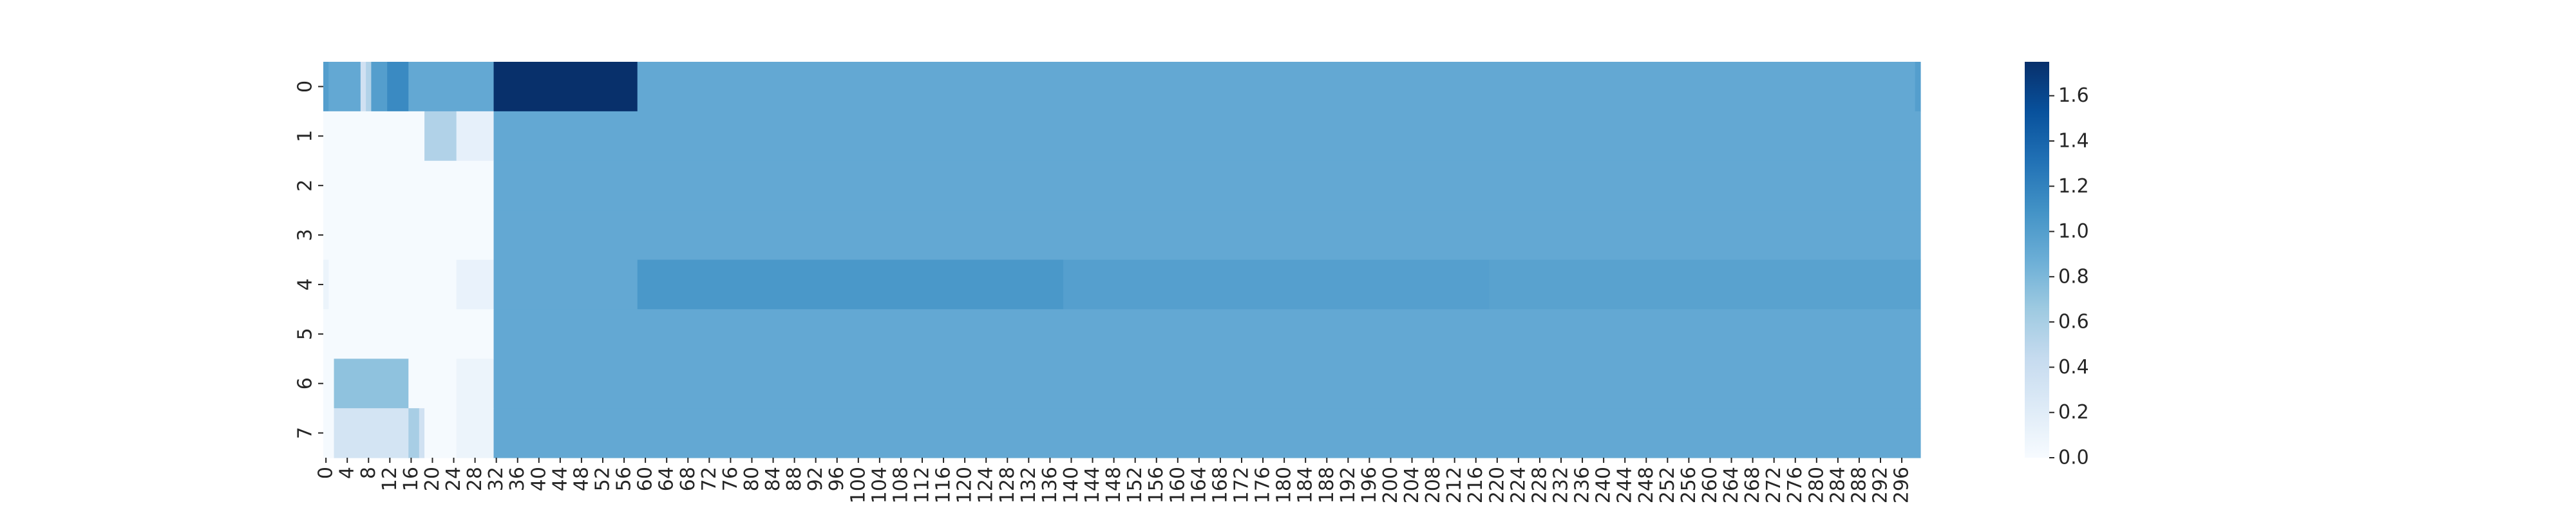  What do you see at coordinates (901, 485) in the screenshot?
I see `x-tick-label: 108` at bounding box center [901, 485].